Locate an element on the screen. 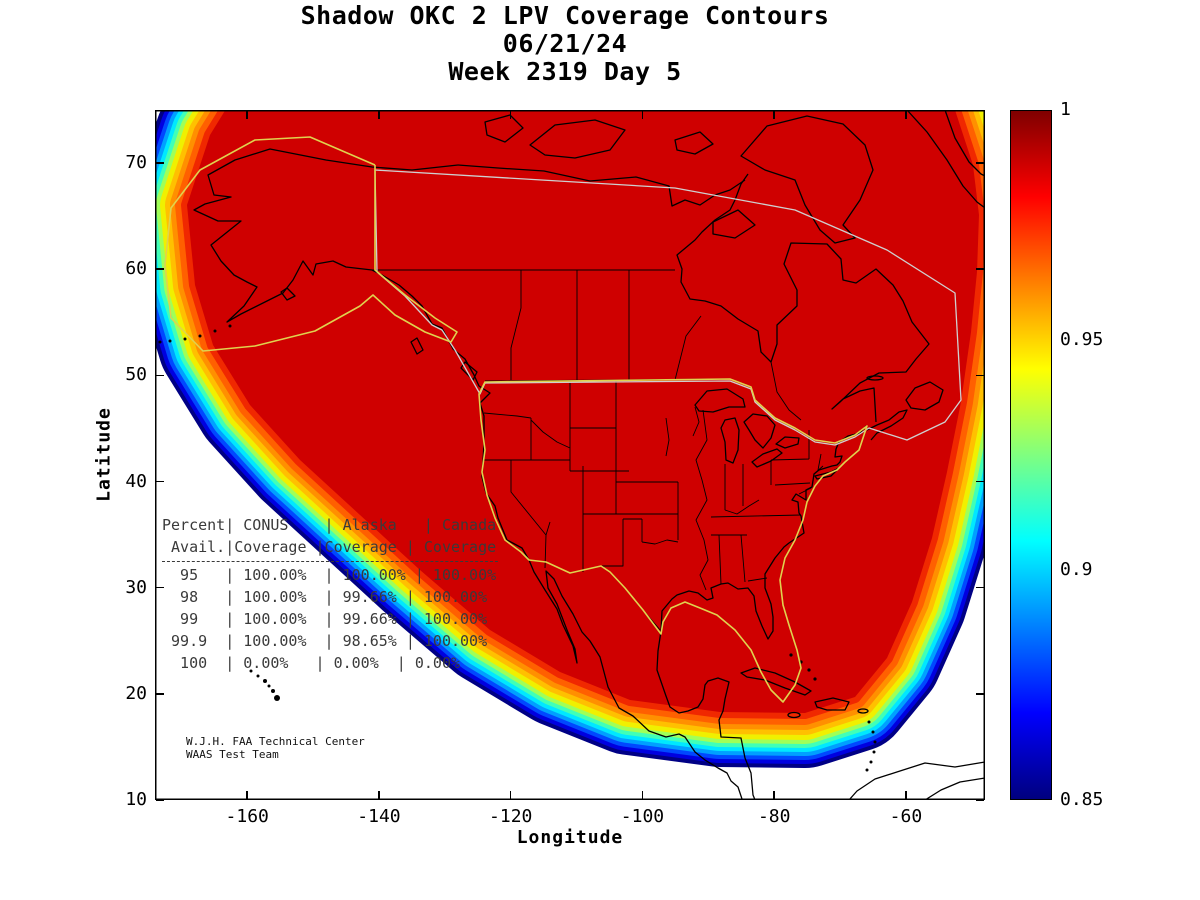  coastline-greenland is located at coordinates (945, 159).